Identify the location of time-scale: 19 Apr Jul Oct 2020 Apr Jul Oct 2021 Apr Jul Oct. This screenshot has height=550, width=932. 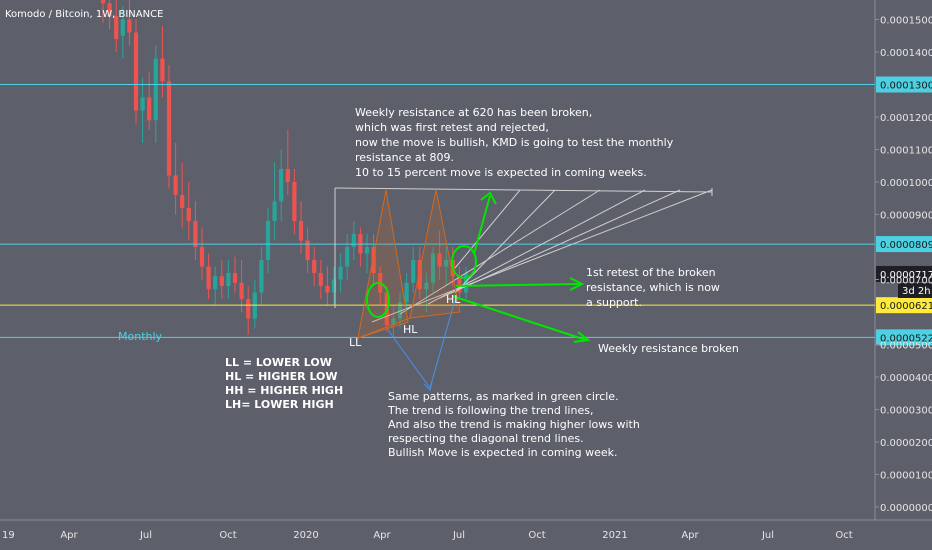
(427, 535).